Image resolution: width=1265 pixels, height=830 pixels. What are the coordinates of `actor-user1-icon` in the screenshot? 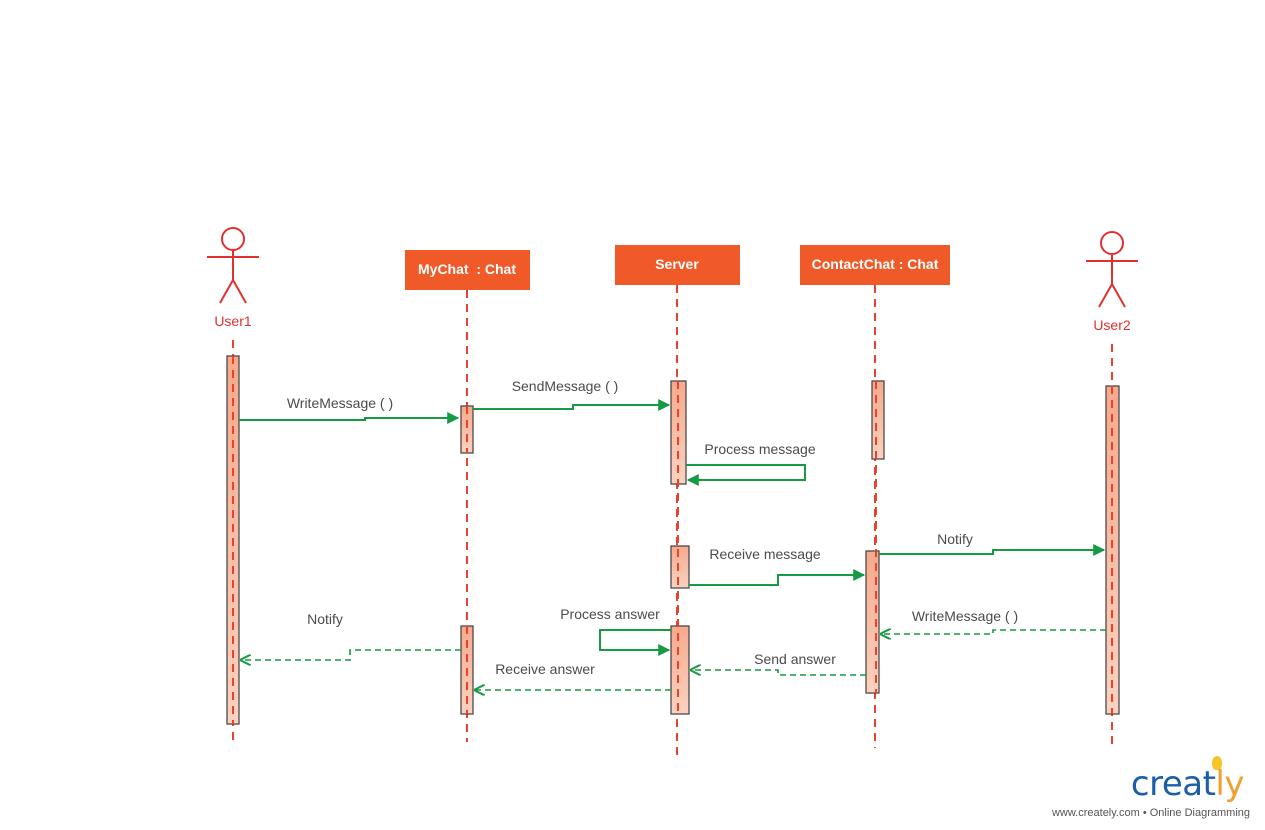 It's located at (233, 265).